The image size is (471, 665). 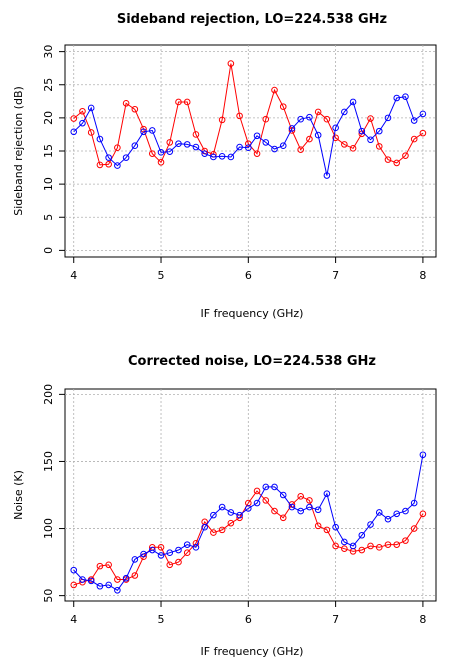 What do you see at coordinates (48, 250) in the screenshot?
I see `sideband-rejection-y-tick-label: 0` at bounding box center [48, 250].